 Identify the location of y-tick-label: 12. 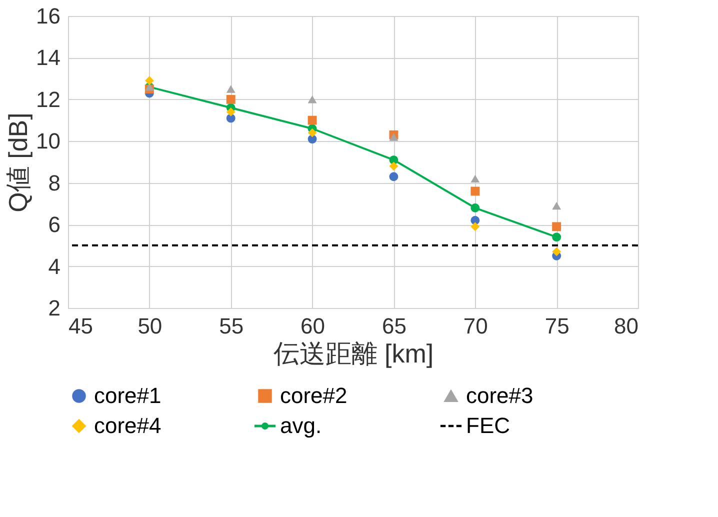
(48, 99).